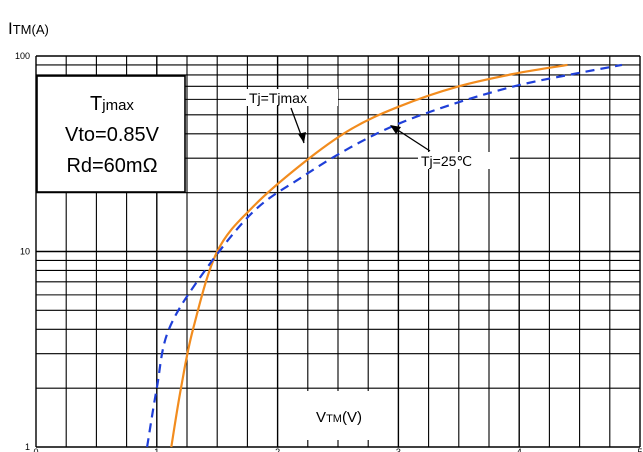 This screenshot has height=452, width=643. I want to click on y-axis-label-main: I, so click(10, 28).